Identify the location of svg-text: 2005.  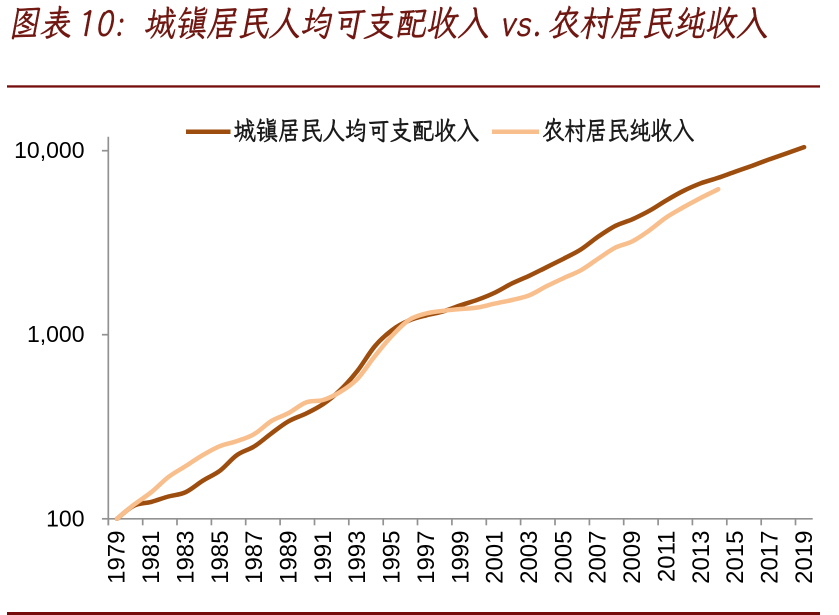
(563, 557).